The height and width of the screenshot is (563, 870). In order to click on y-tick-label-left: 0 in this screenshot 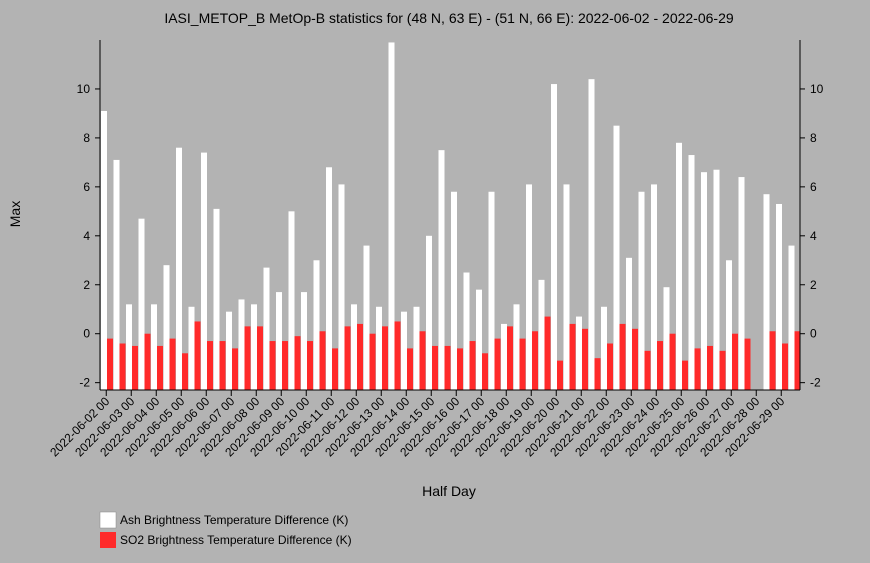, I will do `click(86, 334)`.